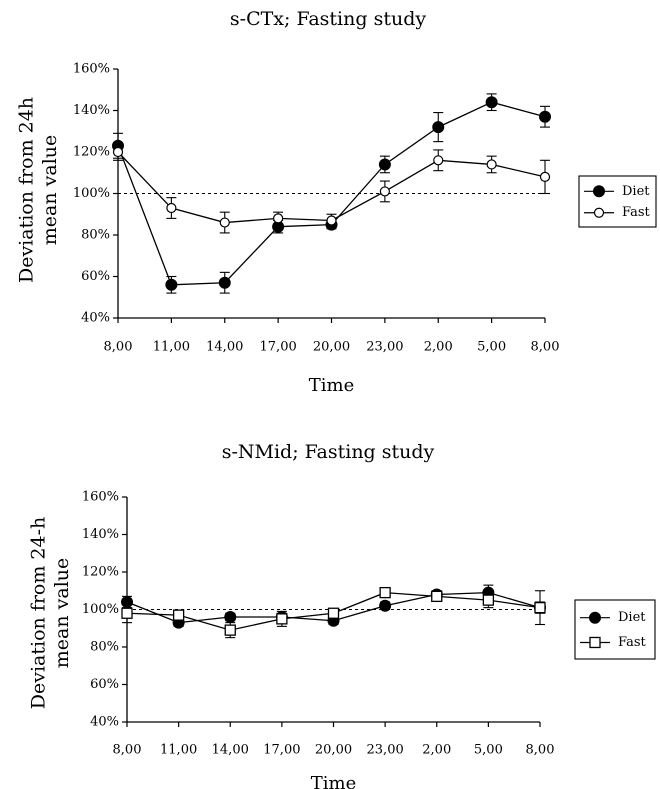 The image size is (660, 789). I want to click on y-axis-label-line: Deviation from 24-h, so click(38, 613).